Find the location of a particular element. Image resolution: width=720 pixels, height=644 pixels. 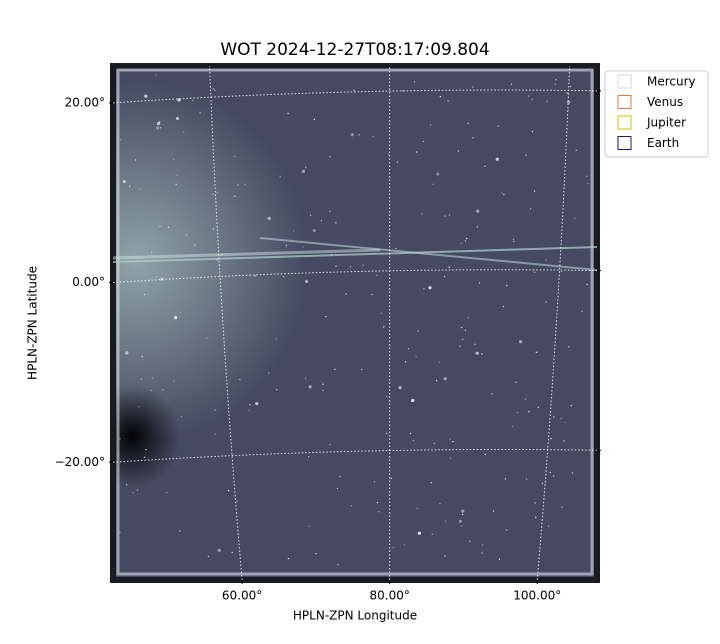

y-tick-label: 20.00° is located at coordinates (85, 102).